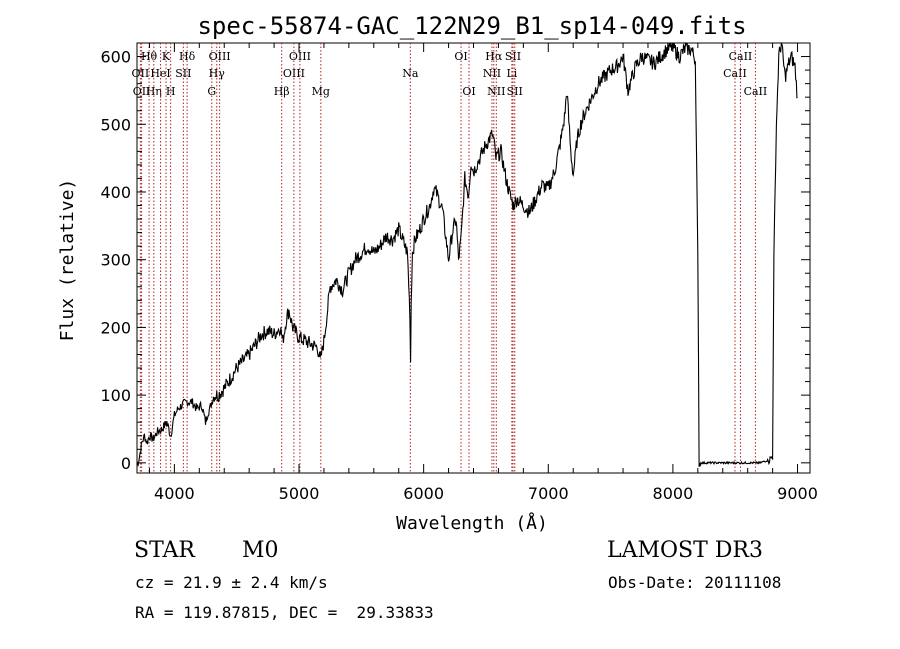 The image size is (900, 649). What do you see at coordinates (471, 26) in the screenshot?
I see `chart-title: spec-55874-GAC_122N29_B1_sp14-049.fits` at bounding box center [471, 26].